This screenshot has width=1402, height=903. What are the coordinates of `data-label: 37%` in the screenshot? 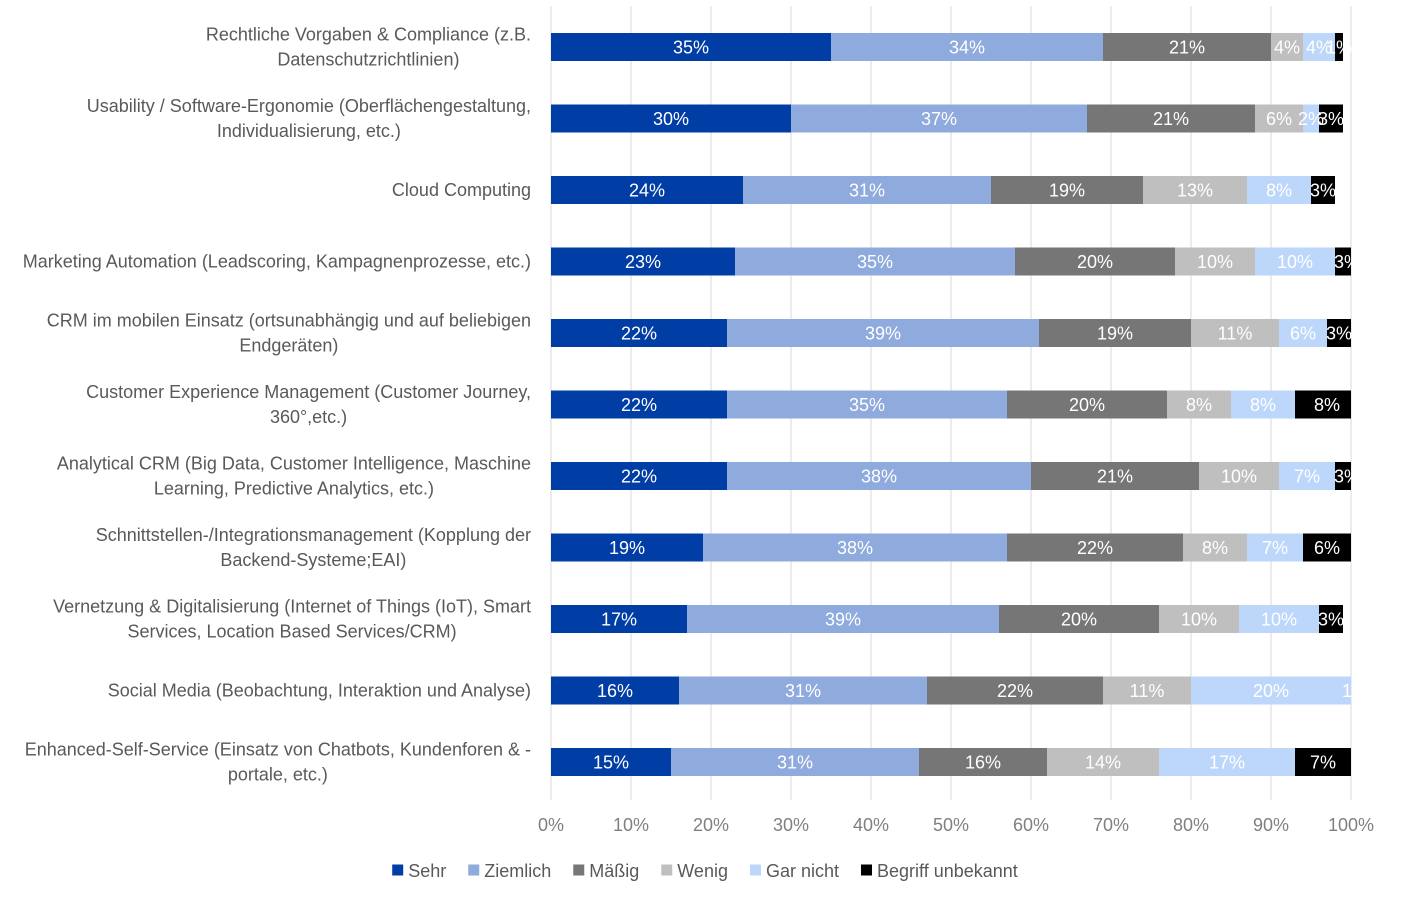 It's located at (939, 119).